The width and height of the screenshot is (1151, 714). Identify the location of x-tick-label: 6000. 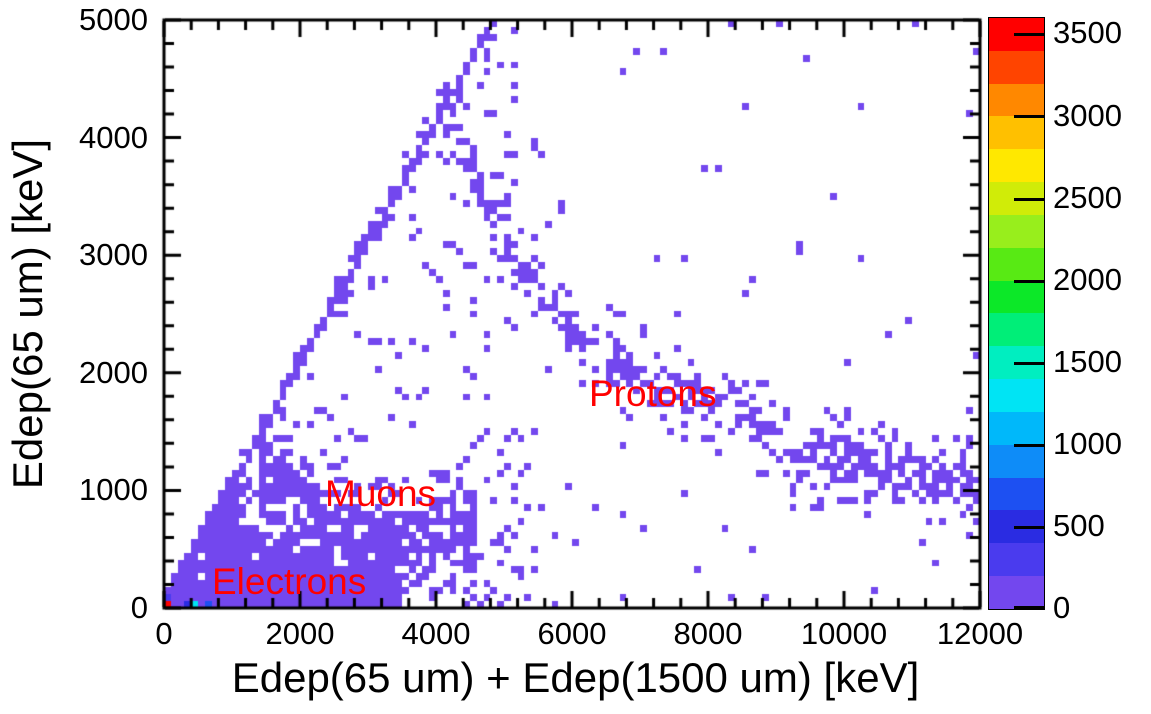
(572, 633).